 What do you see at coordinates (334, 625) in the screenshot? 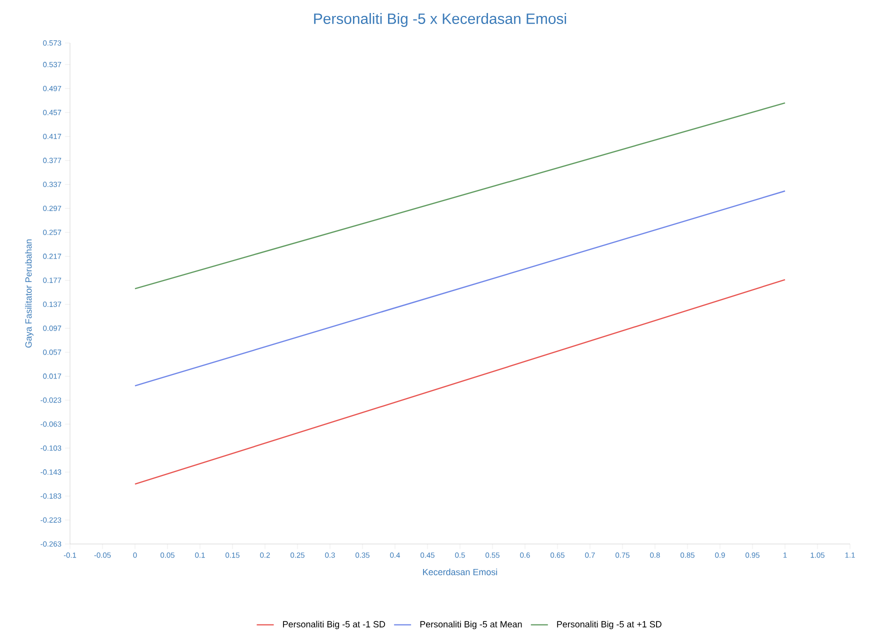
I see `legend-label: Personaliti Big -5 at -1 SD` at bounding box center [334, 625].